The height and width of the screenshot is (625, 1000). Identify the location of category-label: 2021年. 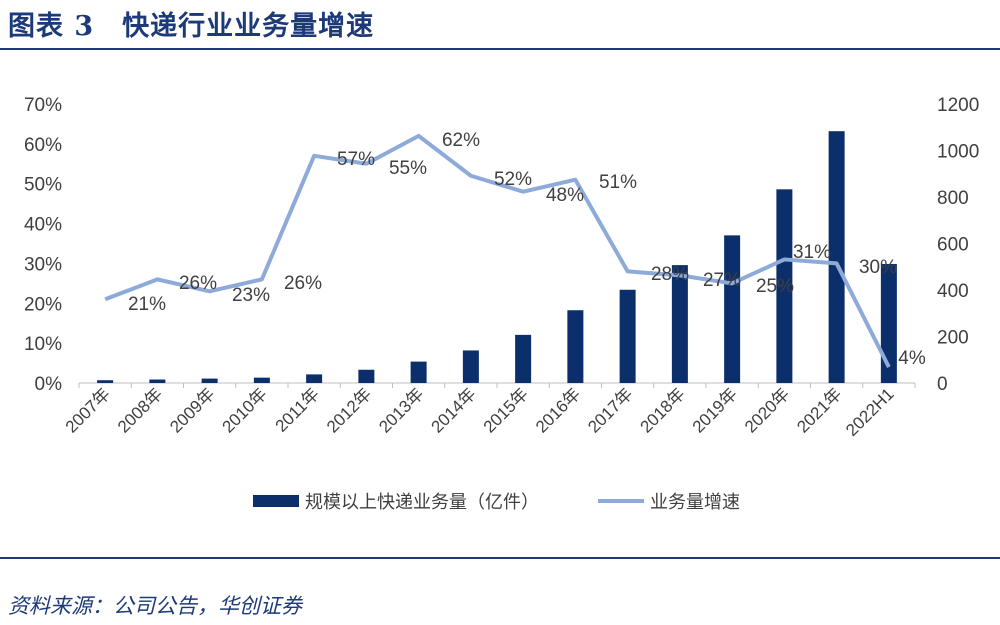
(819, 410).